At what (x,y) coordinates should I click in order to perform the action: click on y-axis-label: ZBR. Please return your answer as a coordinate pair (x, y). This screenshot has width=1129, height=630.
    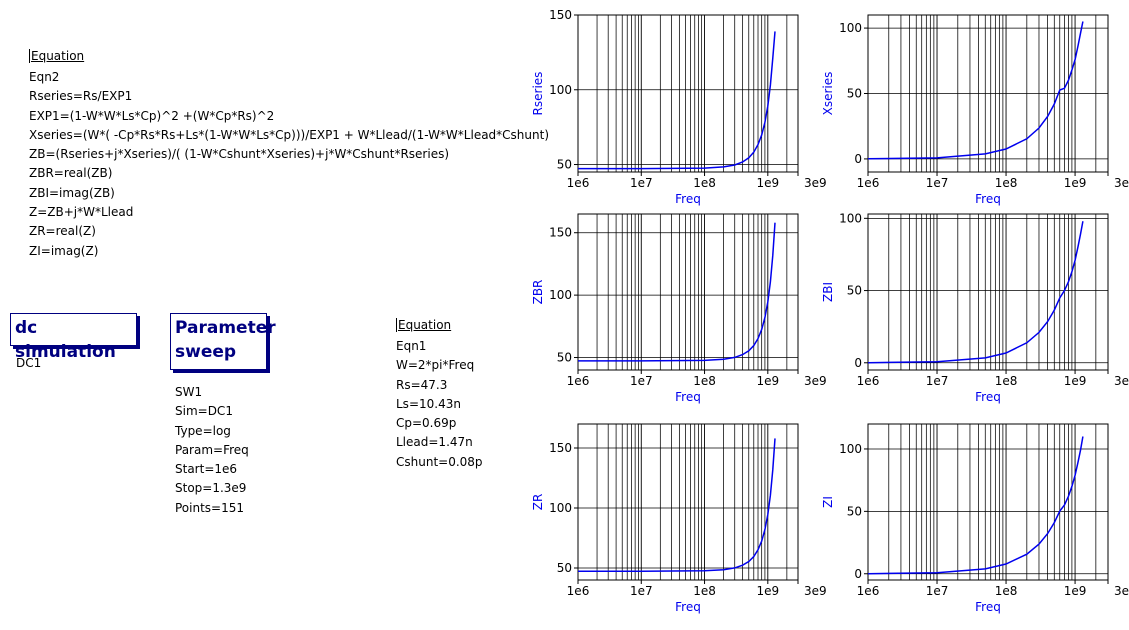
    Looking at the image, I should click on (538, 292).